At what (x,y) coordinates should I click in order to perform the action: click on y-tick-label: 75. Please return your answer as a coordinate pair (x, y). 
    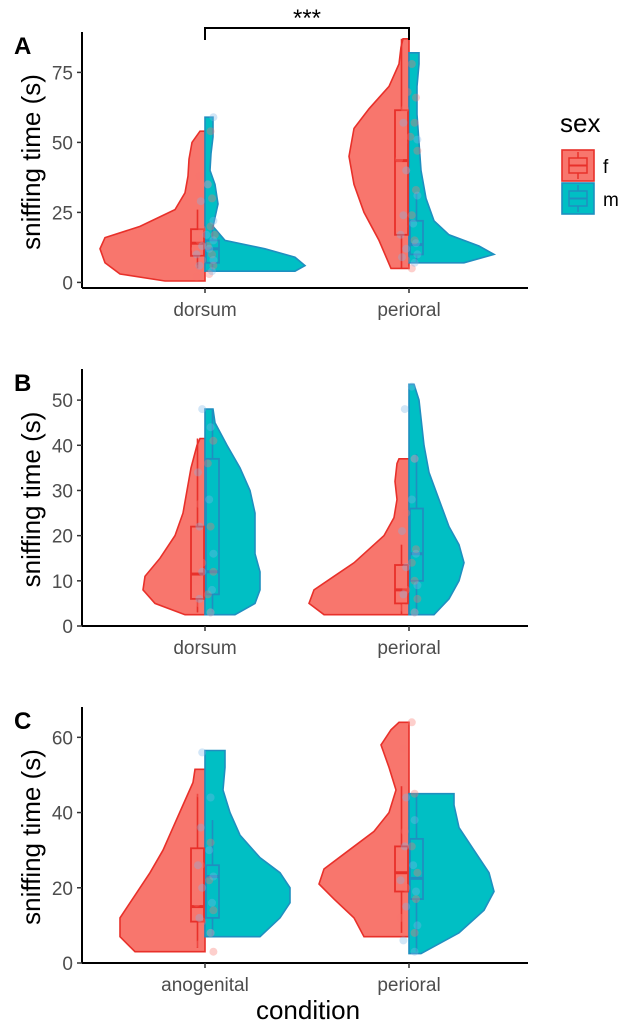
    Looking at the image, I should click on (62, 73).